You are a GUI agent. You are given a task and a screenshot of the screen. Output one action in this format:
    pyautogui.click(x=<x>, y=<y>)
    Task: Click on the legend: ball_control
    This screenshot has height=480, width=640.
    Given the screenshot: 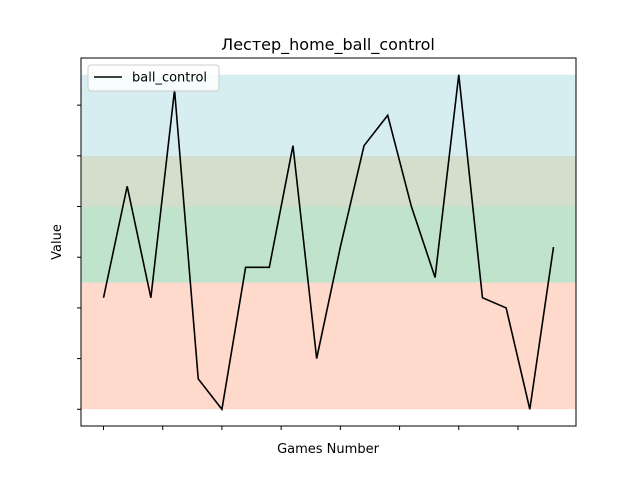 What is the action you would take?
    pyautogui.click(x=153, y=78)
    